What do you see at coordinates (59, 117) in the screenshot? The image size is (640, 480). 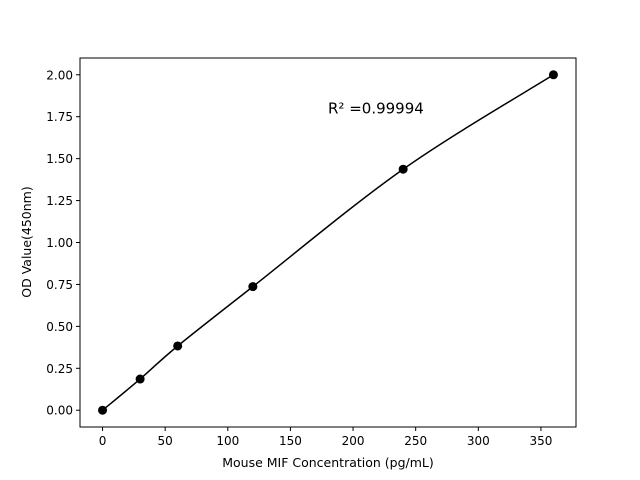 I see `y-tick-label: 1.75` at bounding box center [59, 117].